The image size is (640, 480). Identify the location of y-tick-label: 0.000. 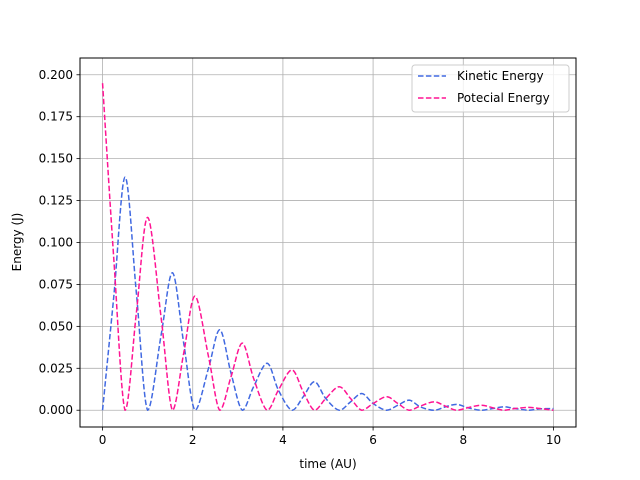
(56, 410).